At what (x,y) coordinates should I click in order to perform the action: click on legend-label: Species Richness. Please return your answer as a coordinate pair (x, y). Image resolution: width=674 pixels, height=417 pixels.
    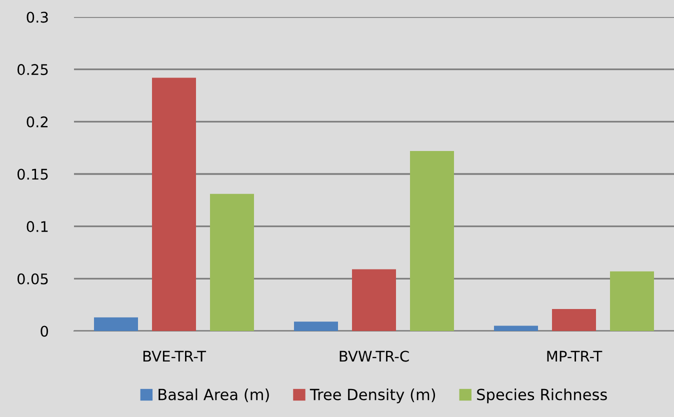
    Looking at the image, I should click on (542, 396).